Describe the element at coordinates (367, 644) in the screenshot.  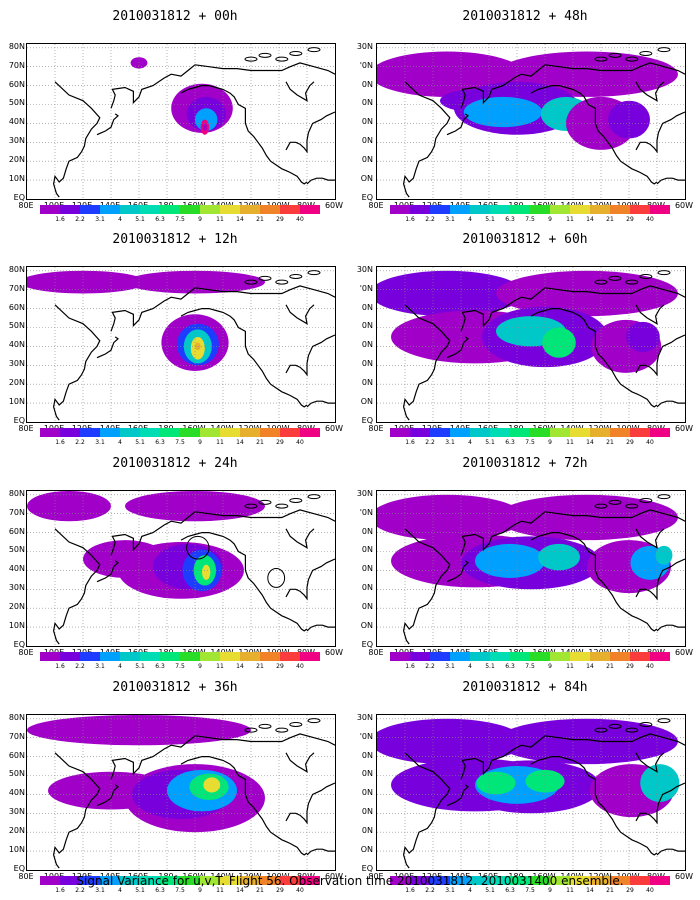
I see `y-tick-label: EQ` at that location.